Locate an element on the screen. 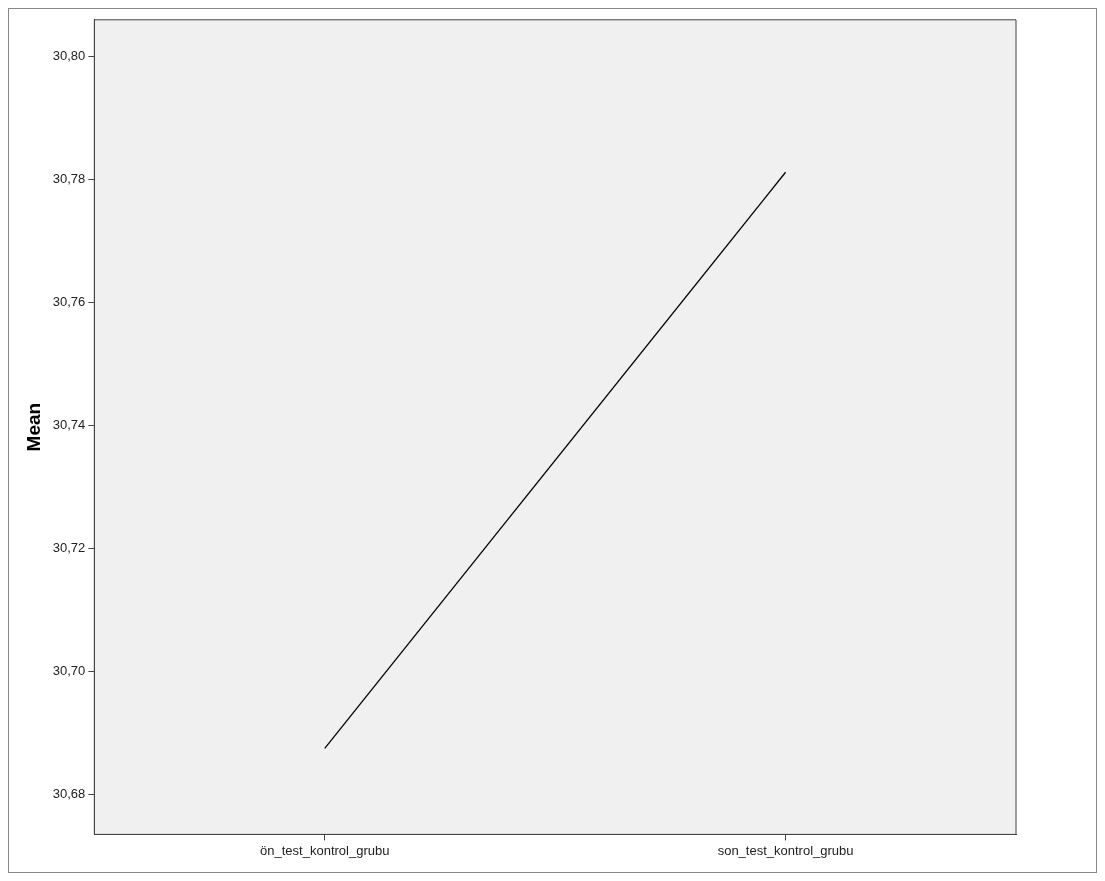  y-tick-label: 30,72 is located at coordinates (69, 548).